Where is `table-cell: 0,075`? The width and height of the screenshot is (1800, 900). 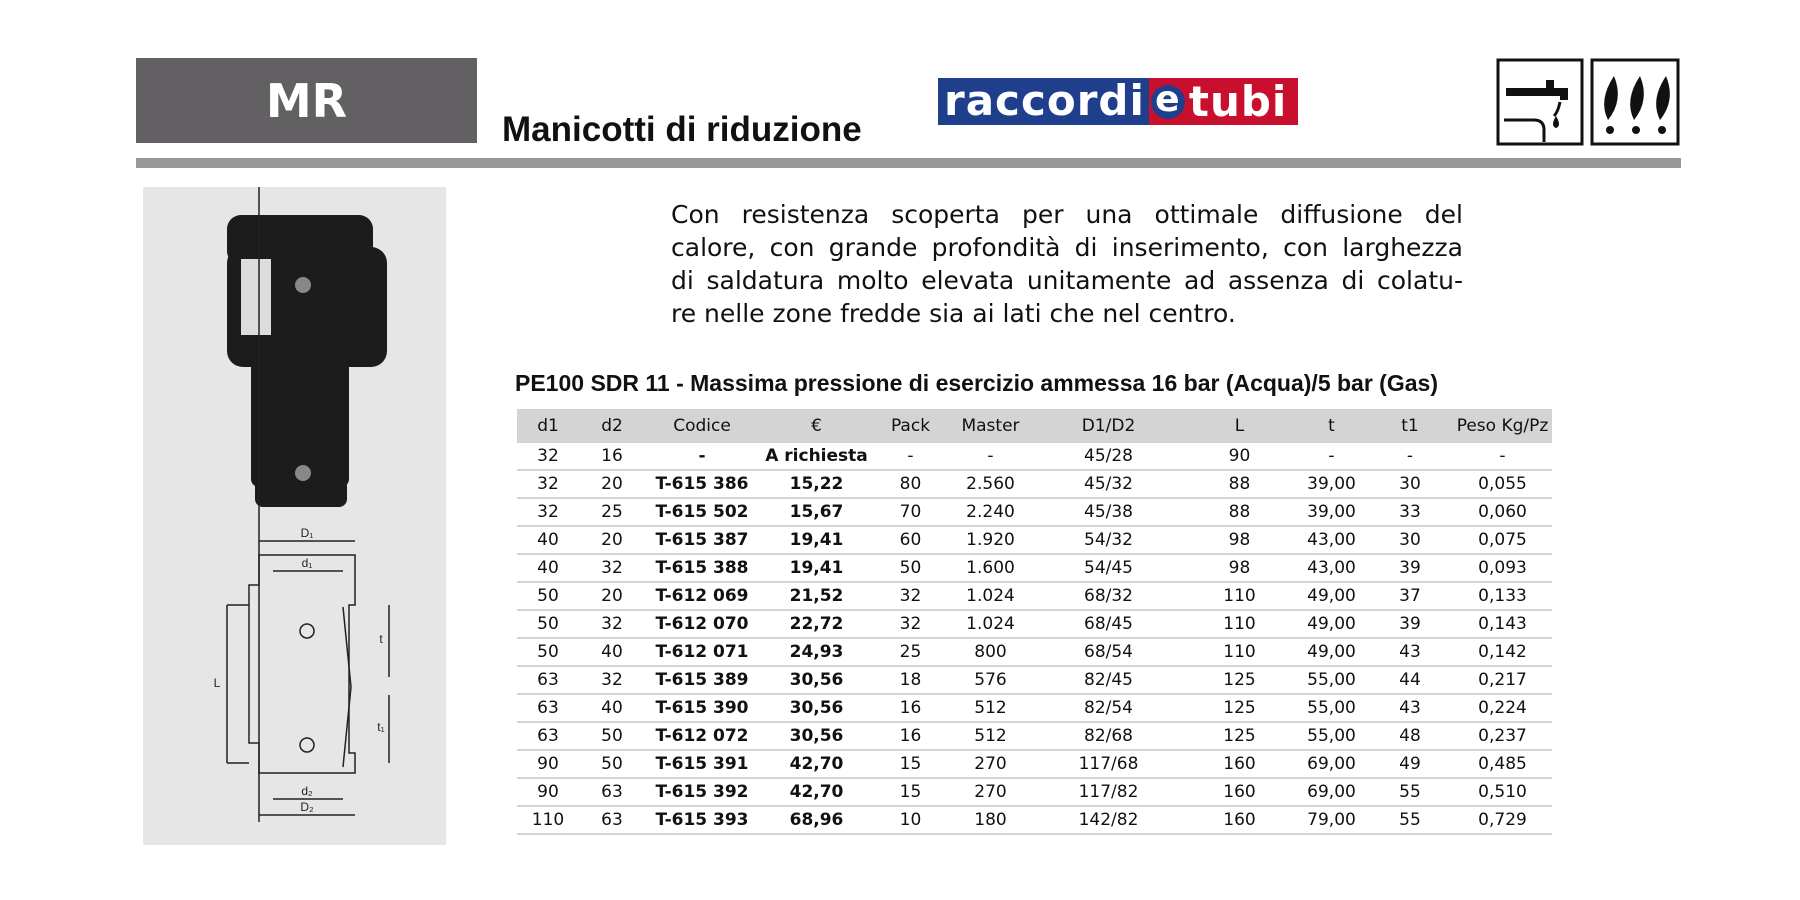 table-cell: 0,075 is located at coordinates (1502, 540).